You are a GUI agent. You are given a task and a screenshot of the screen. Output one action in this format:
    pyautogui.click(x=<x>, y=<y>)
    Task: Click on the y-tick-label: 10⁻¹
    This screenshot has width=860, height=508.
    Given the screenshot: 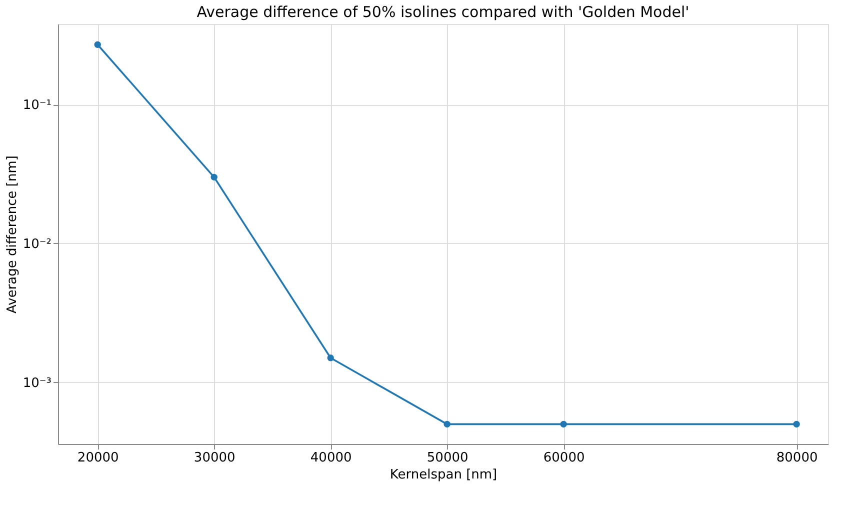 What is the action you would take?
    pyautogui.click(x=37, y=106)
    